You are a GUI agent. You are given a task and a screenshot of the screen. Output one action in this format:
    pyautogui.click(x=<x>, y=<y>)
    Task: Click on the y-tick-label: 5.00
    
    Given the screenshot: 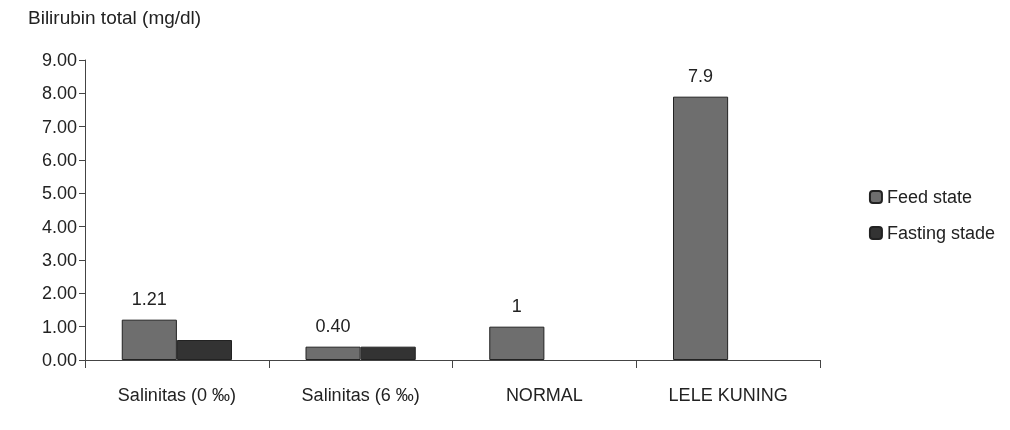 What is the action you would take?
    pyautogui.click(x=59, y=193)
    